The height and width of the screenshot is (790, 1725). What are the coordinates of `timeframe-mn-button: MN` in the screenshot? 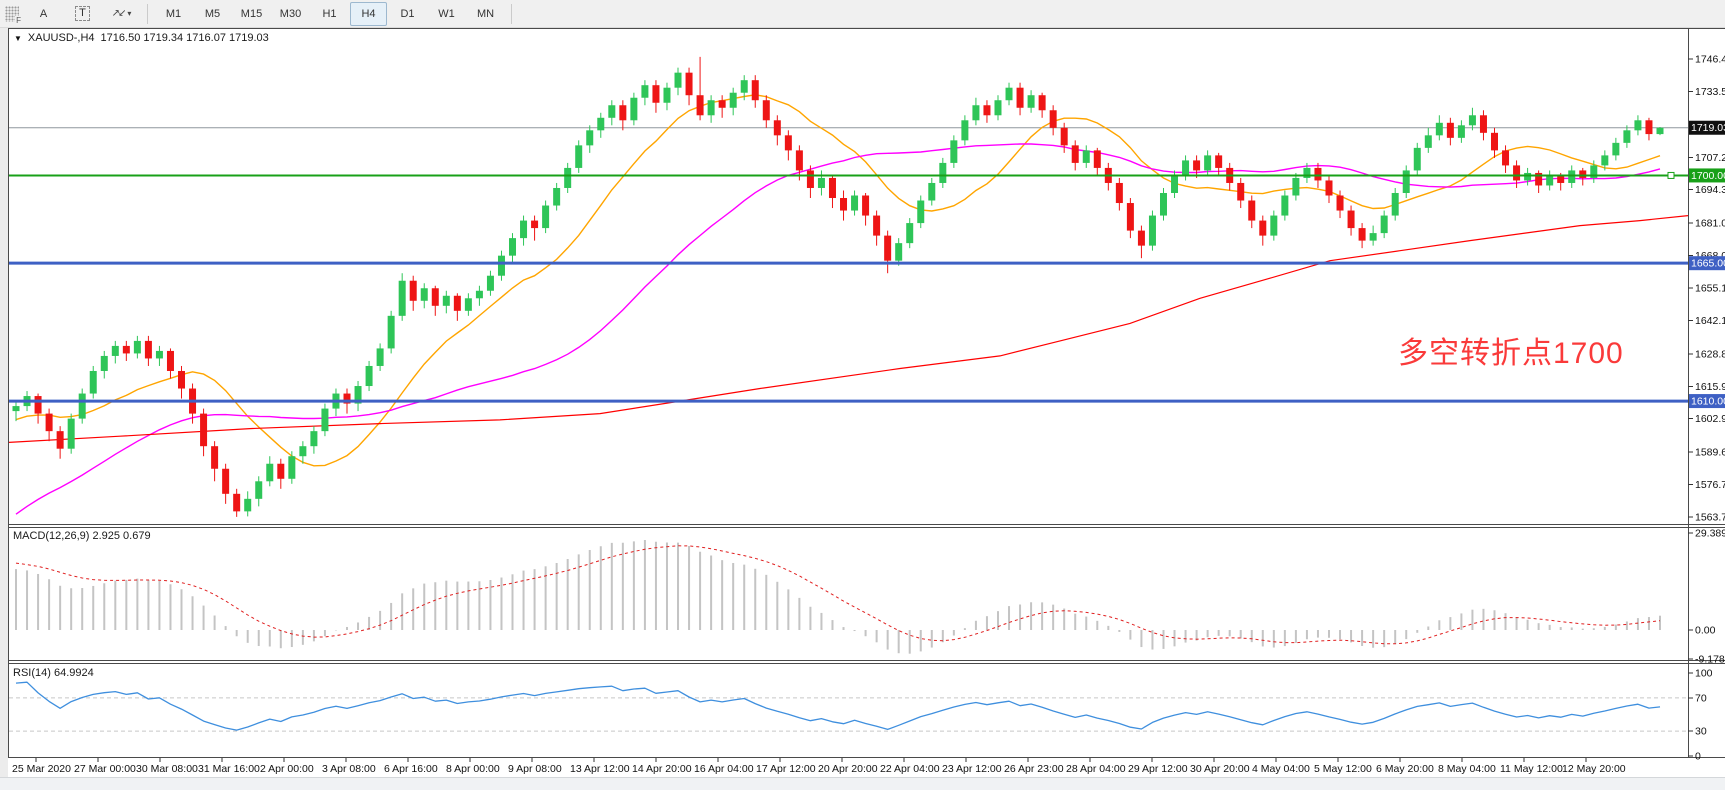 It's located at (485, 13).